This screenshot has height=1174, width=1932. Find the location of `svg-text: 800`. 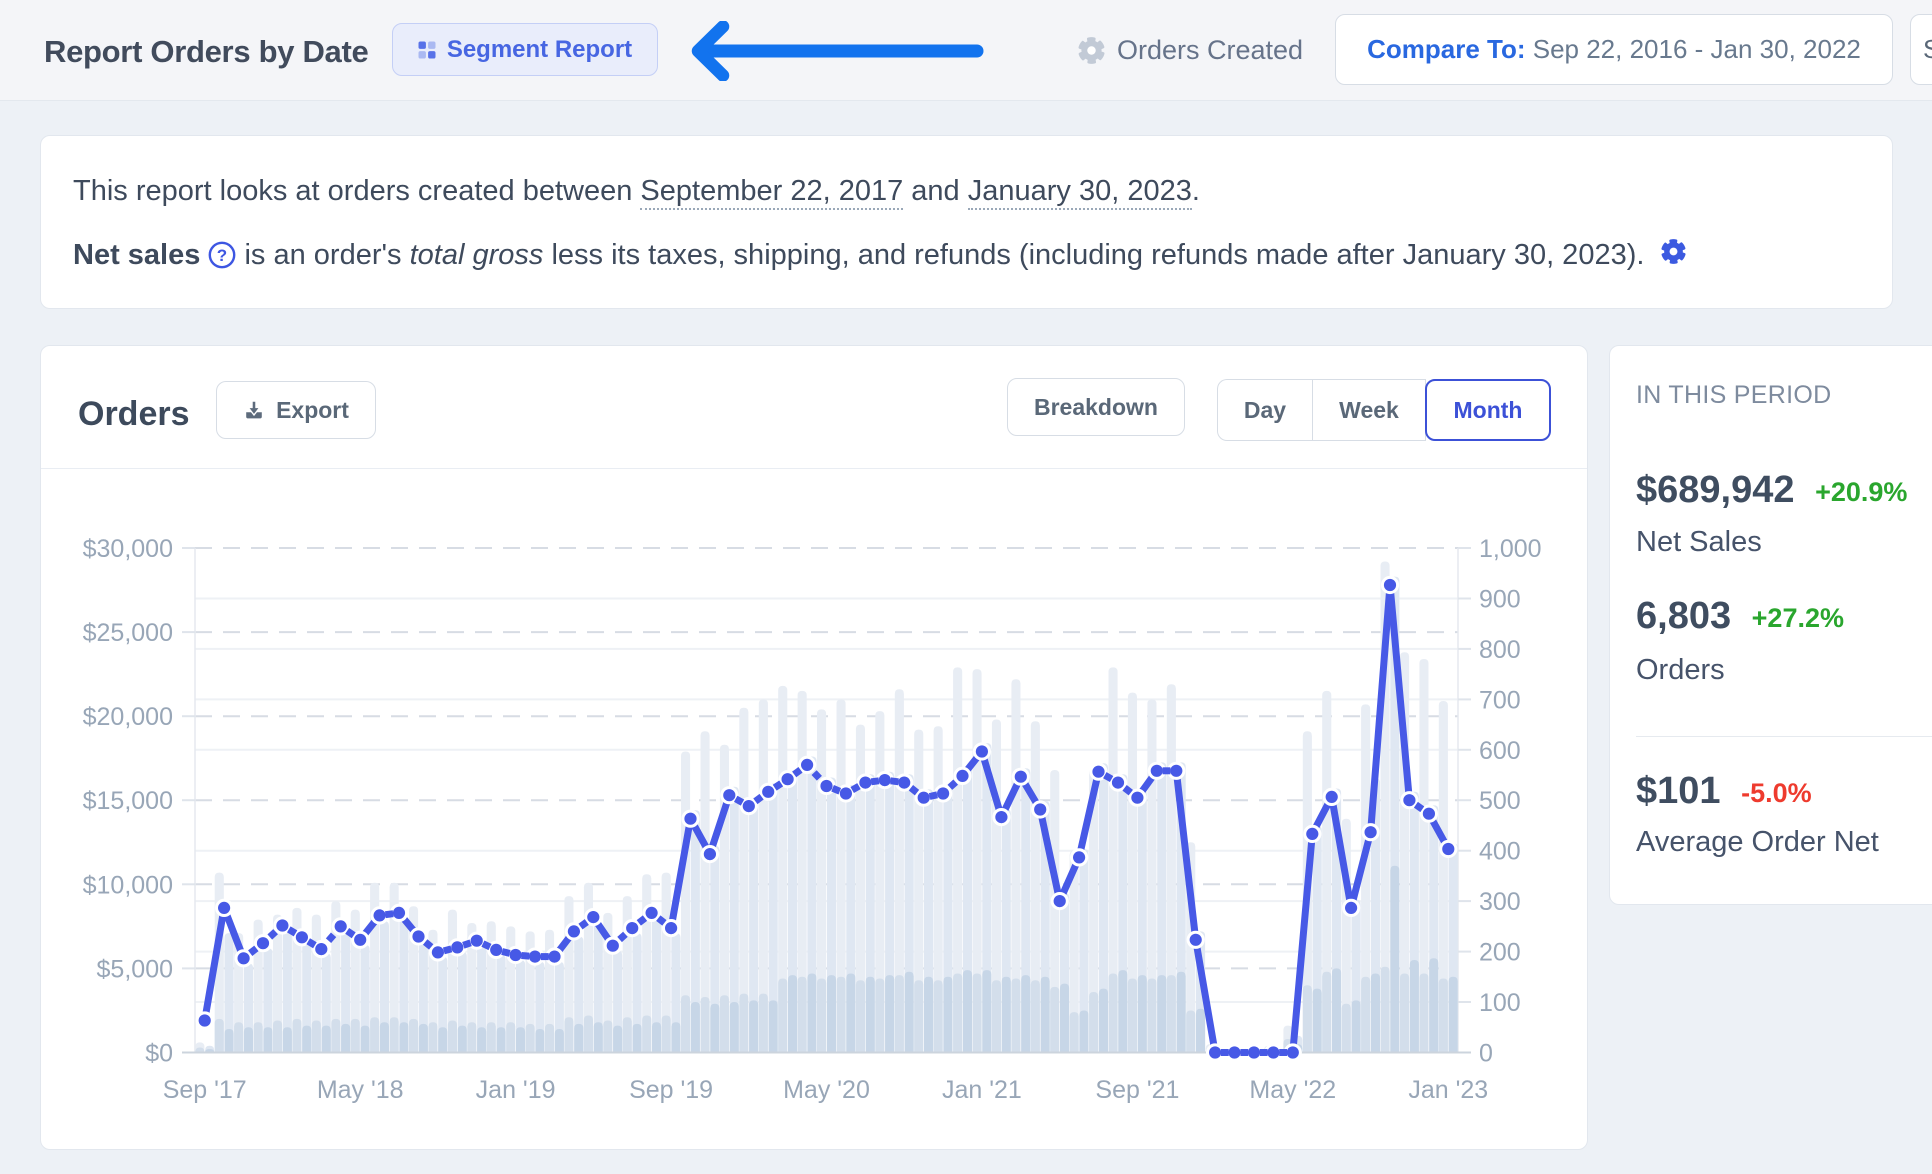

svg-text: 800 is located at coordinates (1500, 650).